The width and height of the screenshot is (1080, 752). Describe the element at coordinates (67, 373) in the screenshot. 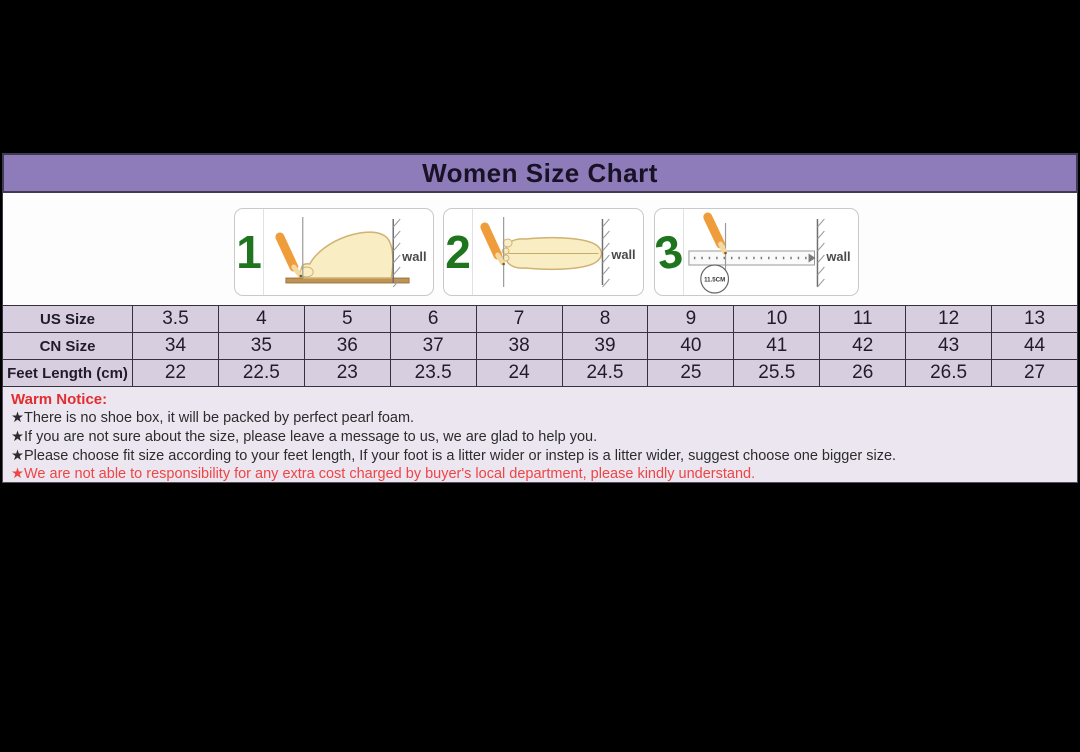

I see `row-label: Feet Length (cm)` at that location.